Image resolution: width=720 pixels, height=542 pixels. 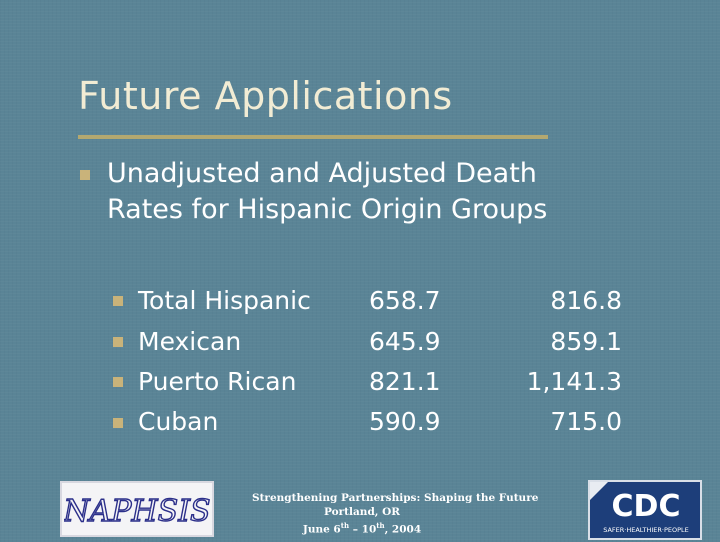 What do you see at coordinates (574, 381) in the screenshot?
I see `row-adjusted-value: 1,141.3` at bounding box center [574, 381].